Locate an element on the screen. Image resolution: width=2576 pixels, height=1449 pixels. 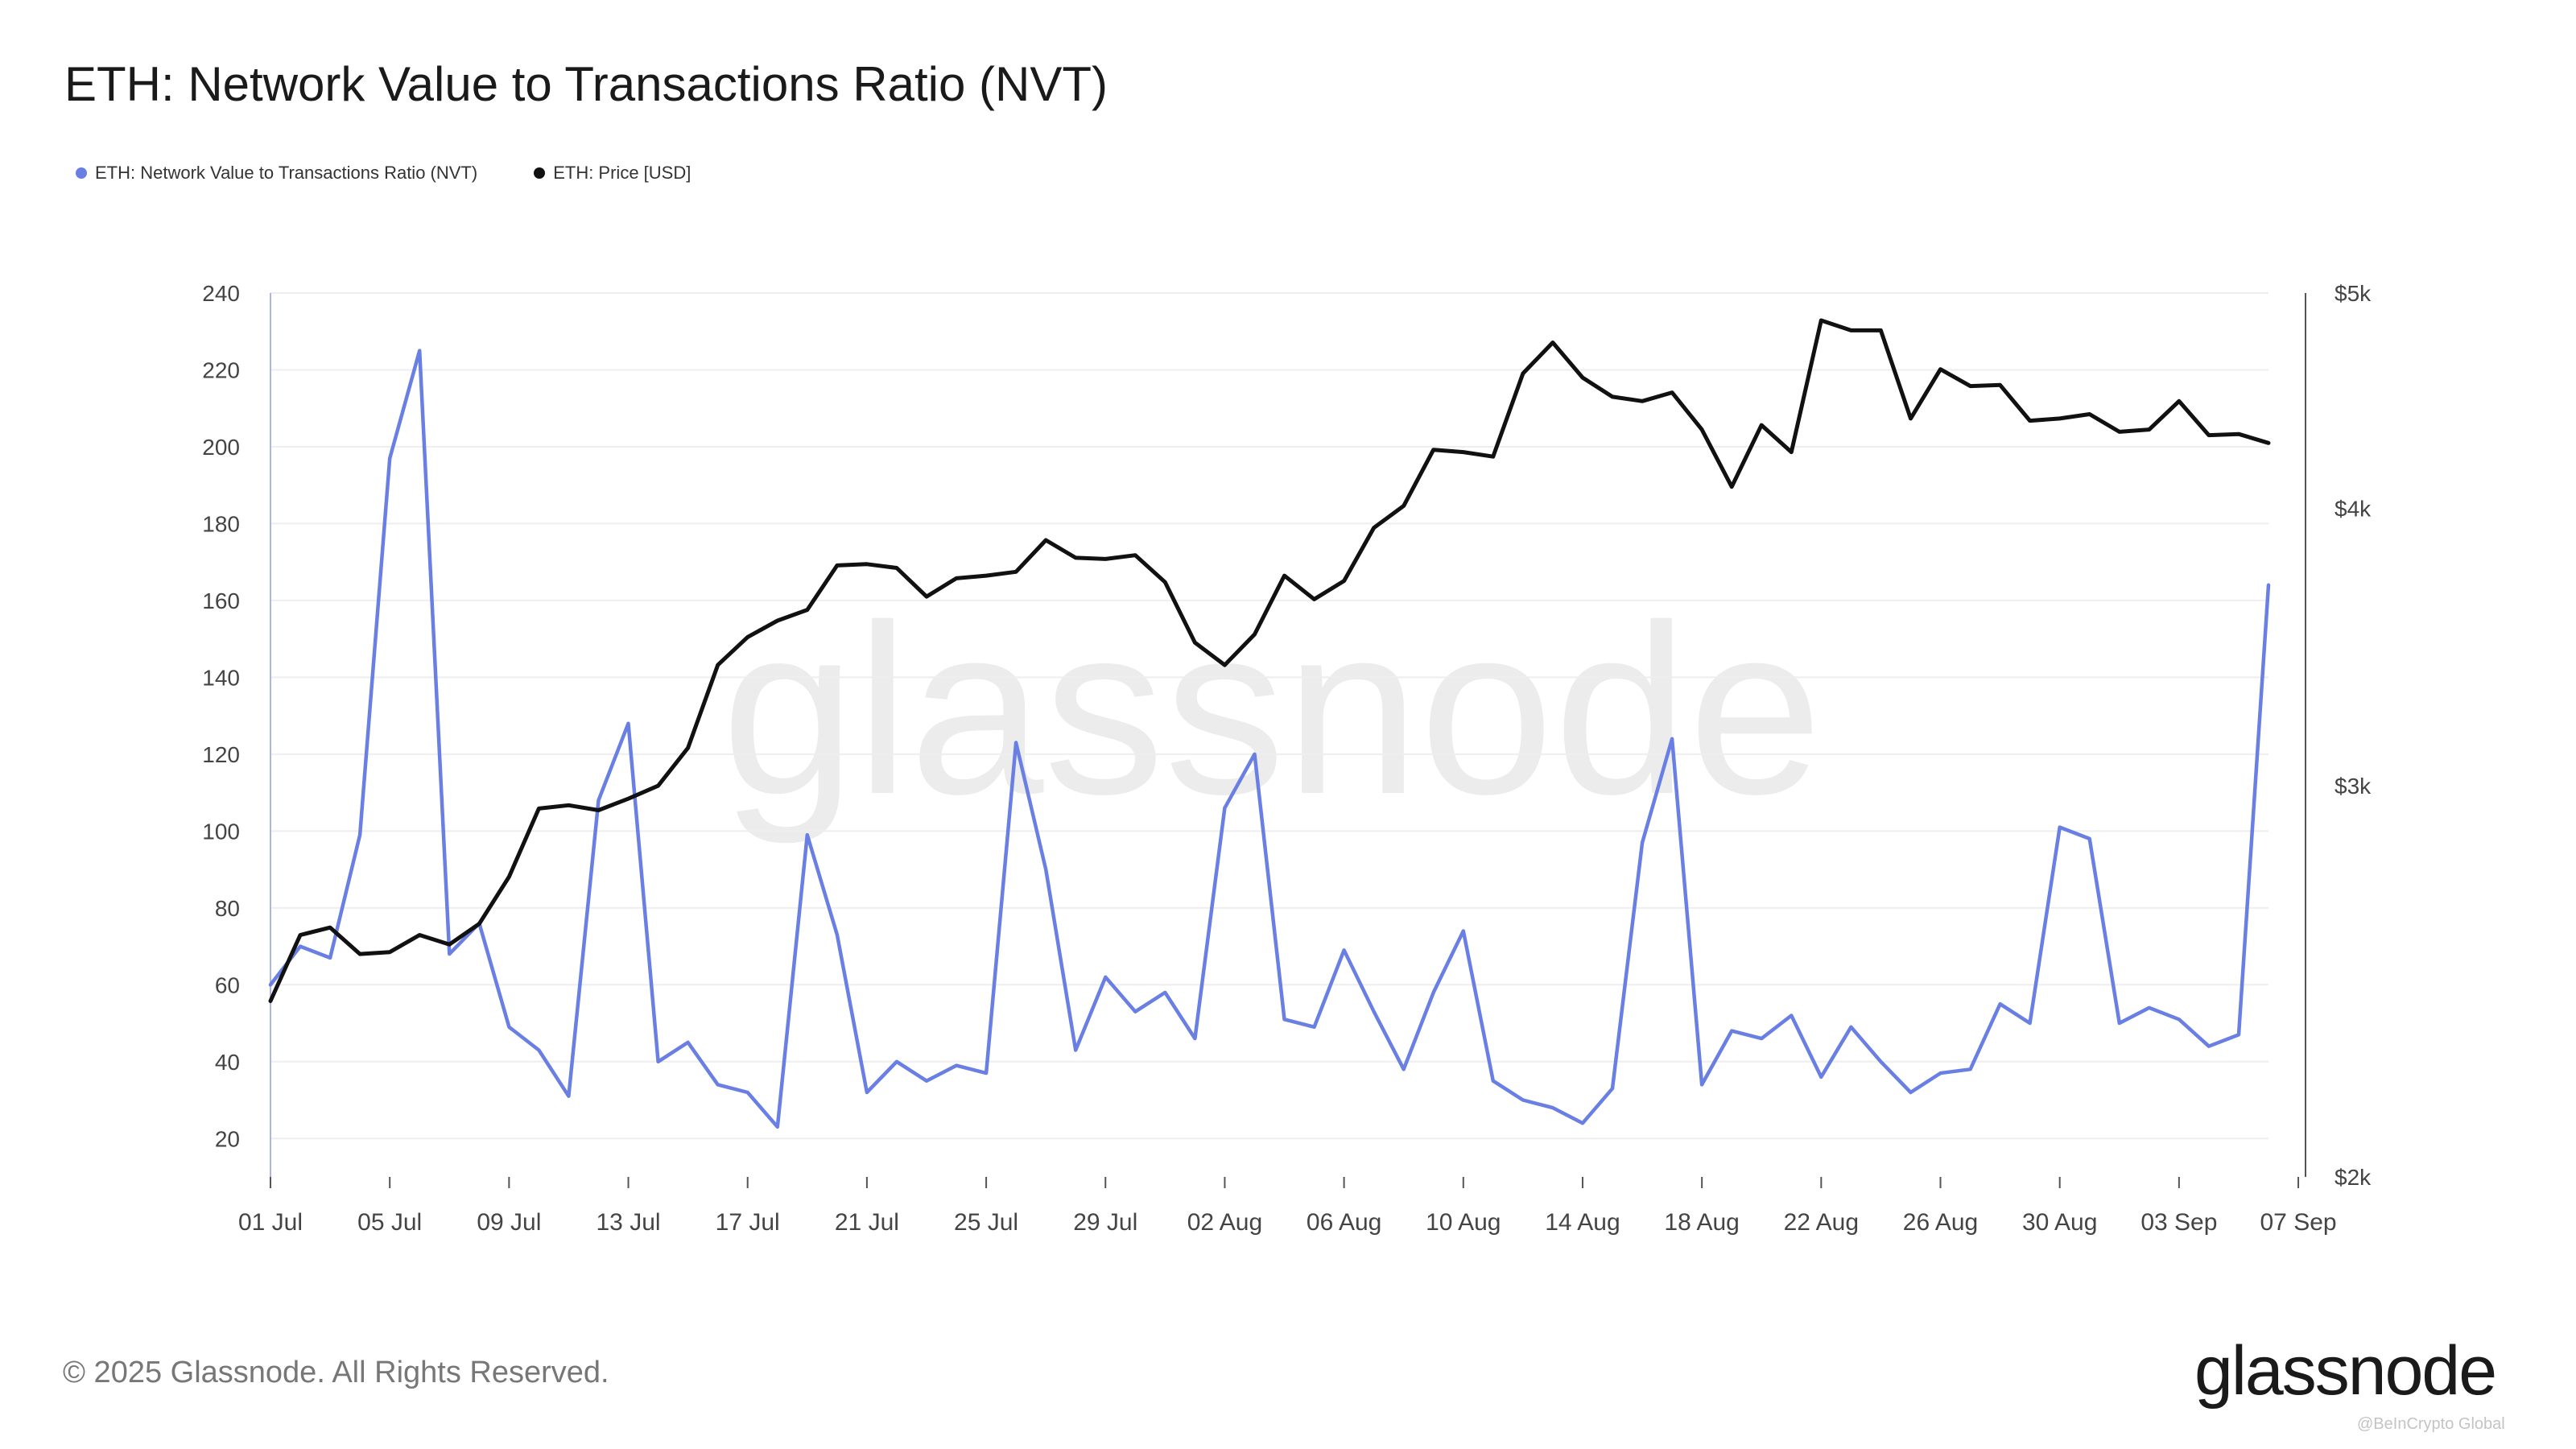
legend-item-price: ETH: Price [USD] is located at coordinates (612, 173).